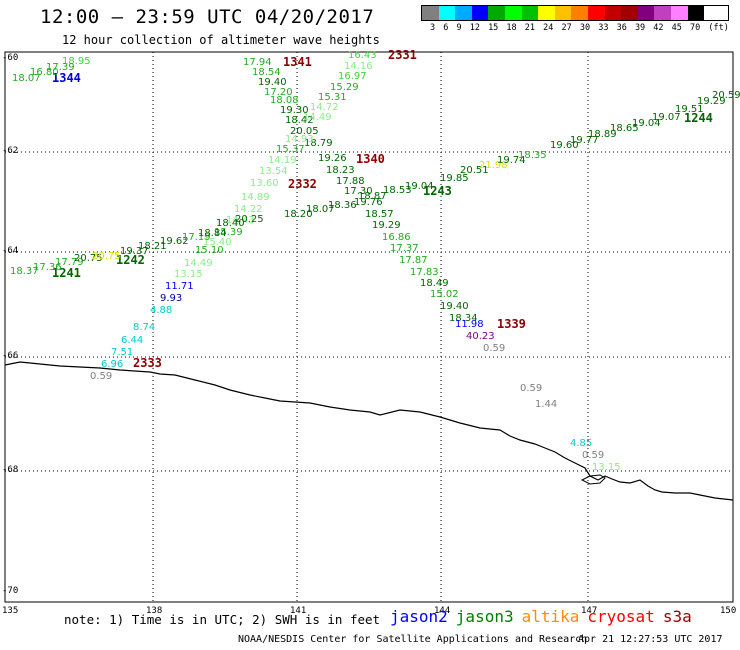  What do you see at coordinates (532, 155) in the screenshot?
I see `swh-value: 18.35` at bounding box center [532, 155].